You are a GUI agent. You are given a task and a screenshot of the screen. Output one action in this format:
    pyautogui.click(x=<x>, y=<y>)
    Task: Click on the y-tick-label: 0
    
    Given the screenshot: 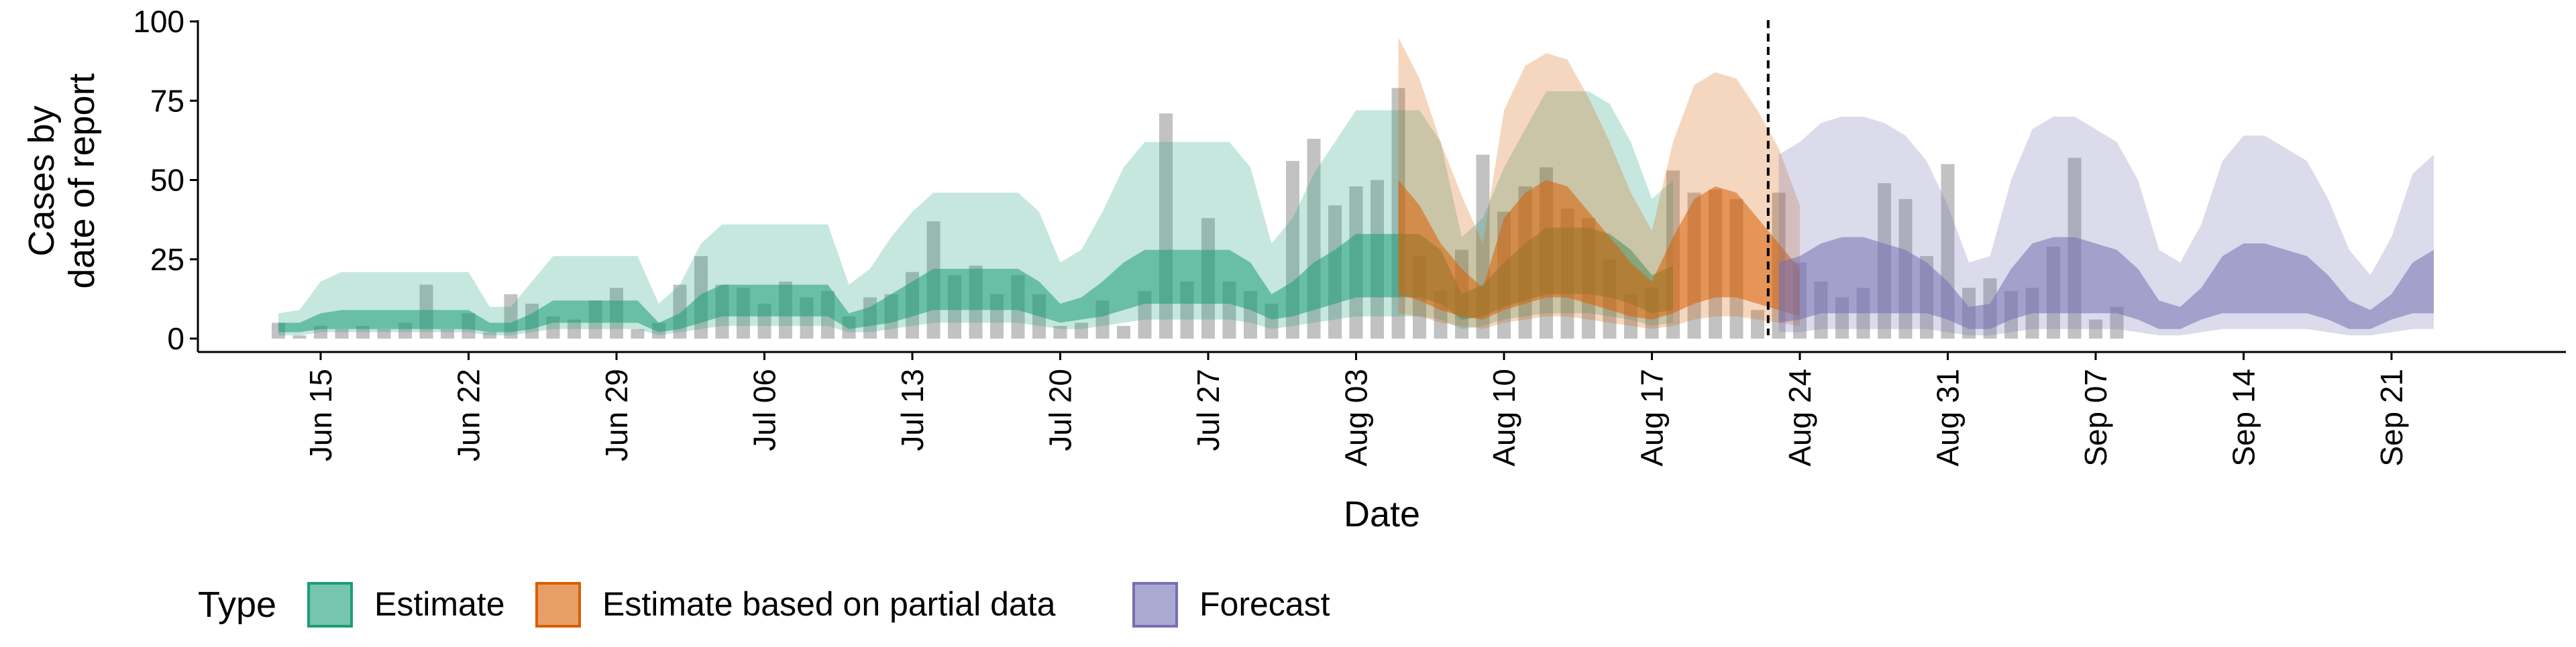 What is the action you would take?
    pyautogui.click(x=175, y=338)
    